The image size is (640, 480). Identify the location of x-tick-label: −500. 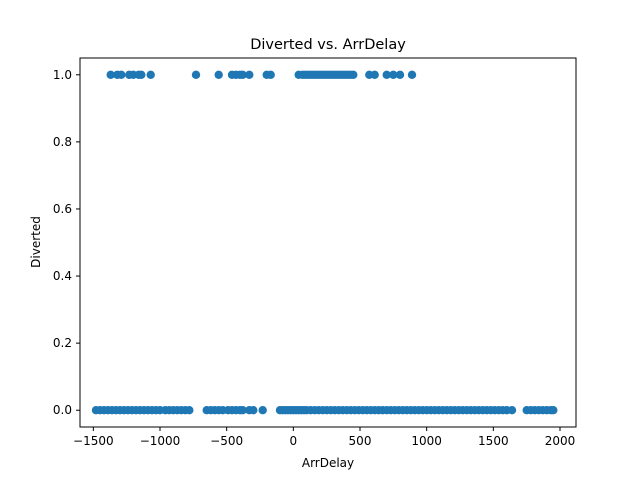
(226, 441).